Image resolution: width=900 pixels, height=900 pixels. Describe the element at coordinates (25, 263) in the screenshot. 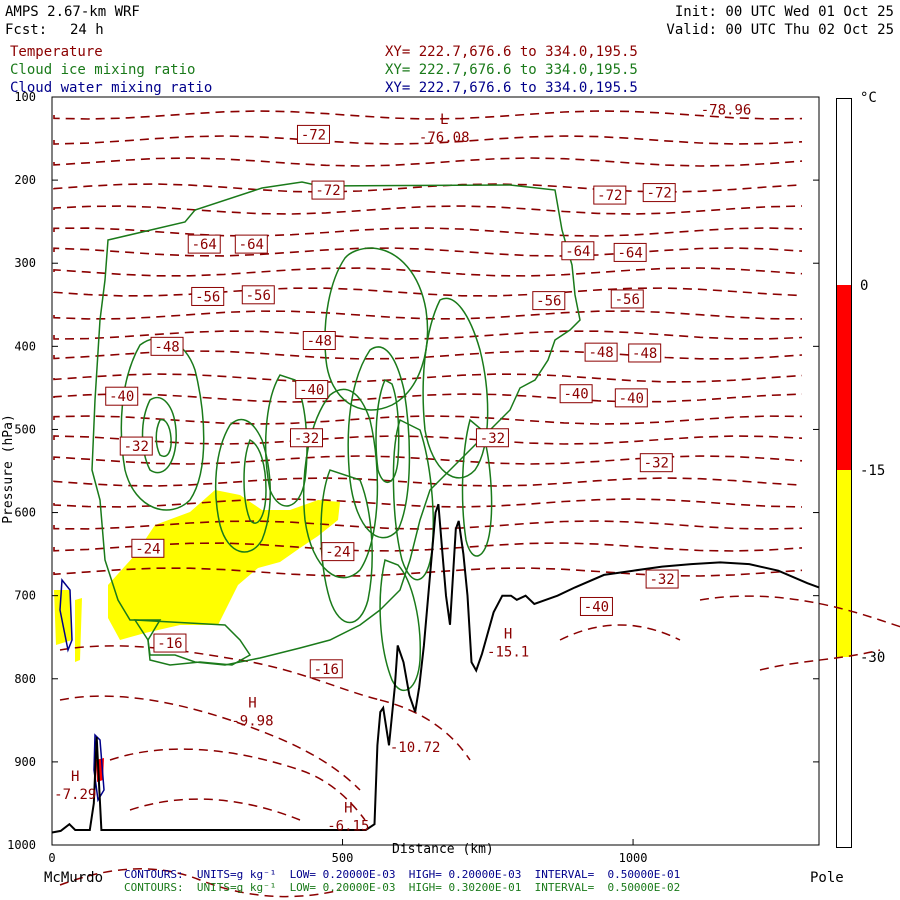

I see `y-tick-label: 300` at that location.